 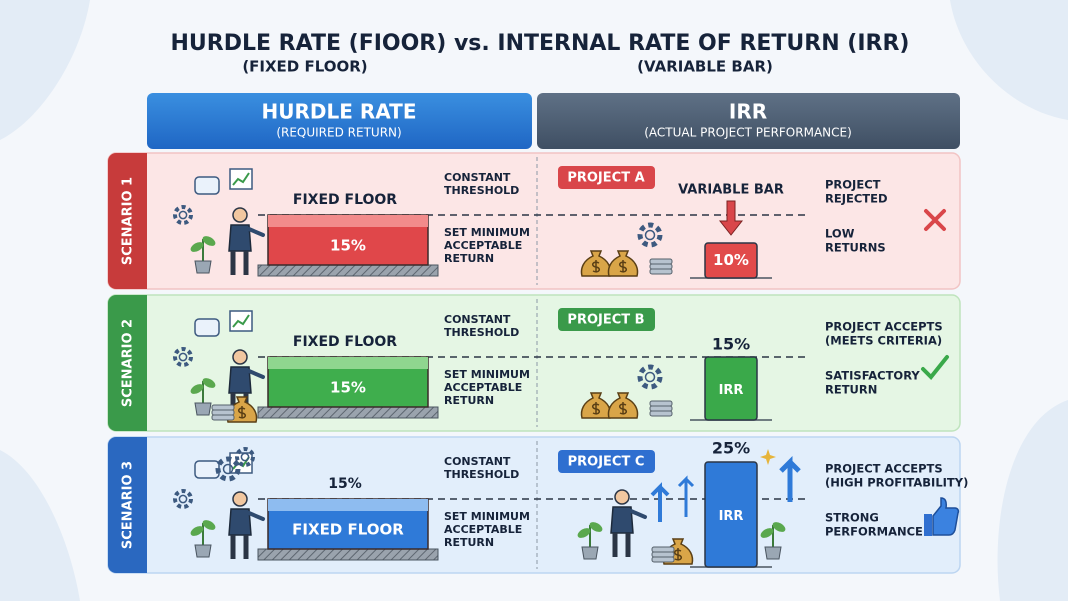 I want to click on note-text: RETURN, so click(x=469, y=258).